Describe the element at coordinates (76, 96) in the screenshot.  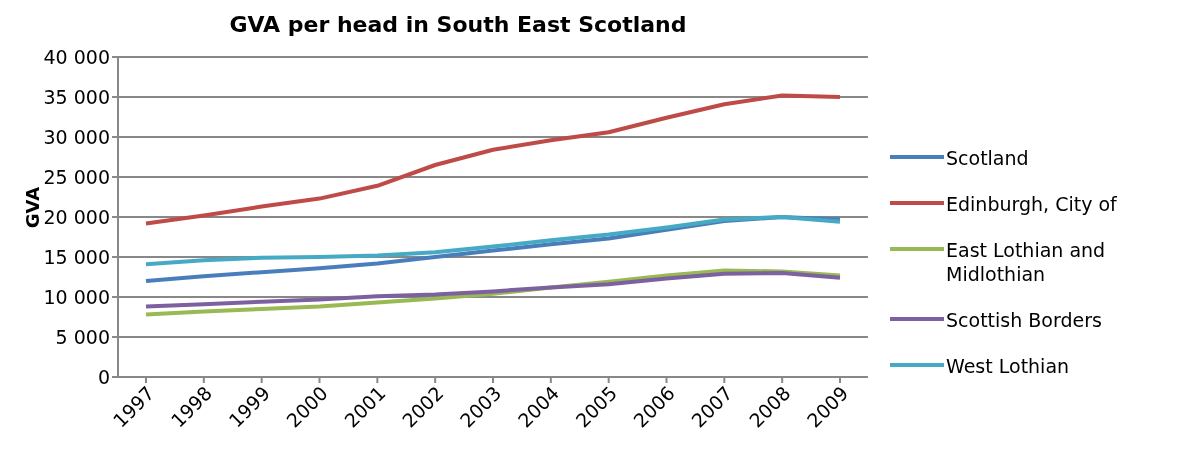
I see `y-tick-label: 35 000` at that location.